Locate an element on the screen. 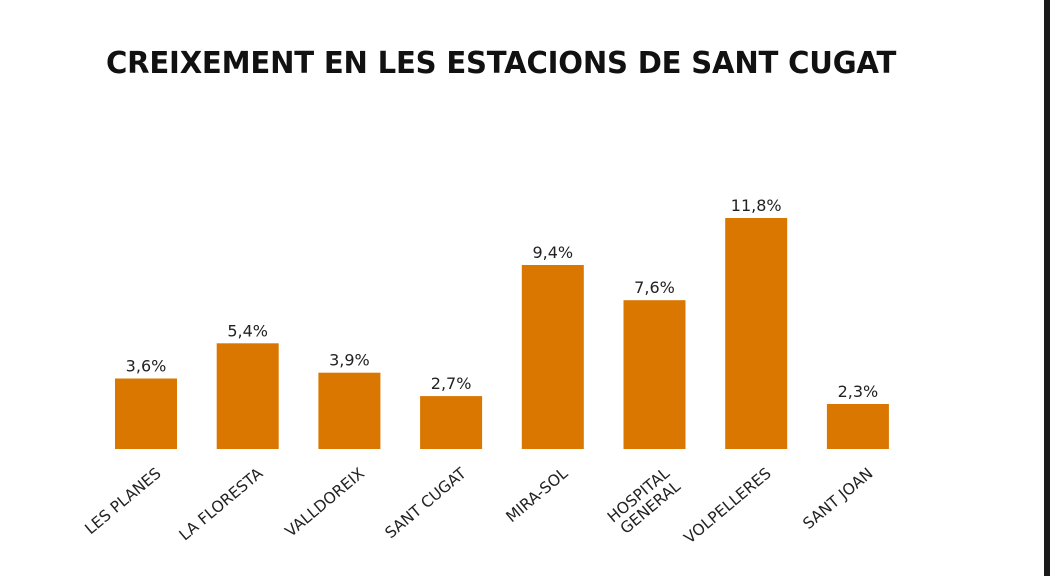 The height and width of the screenshot is (576, 1050). bar-sant-joan is located at coordinates (857, 426).